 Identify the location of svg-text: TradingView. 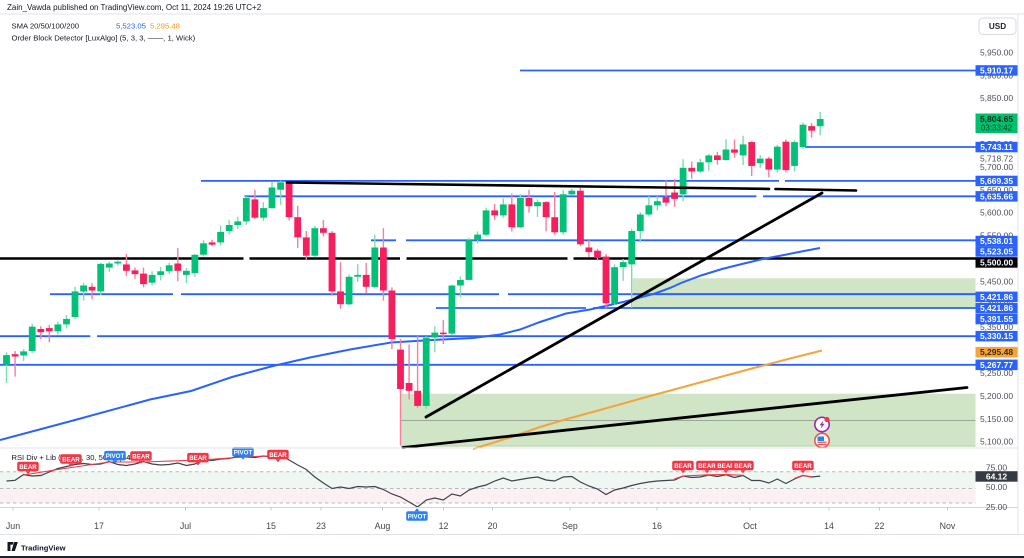
(43, 548).